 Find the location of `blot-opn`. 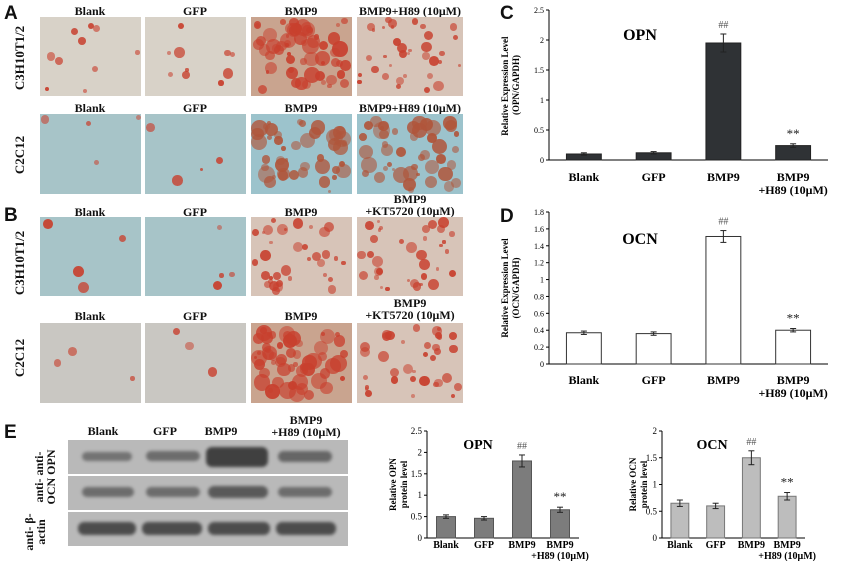

blot-opn is located at coordinates (208, 457).